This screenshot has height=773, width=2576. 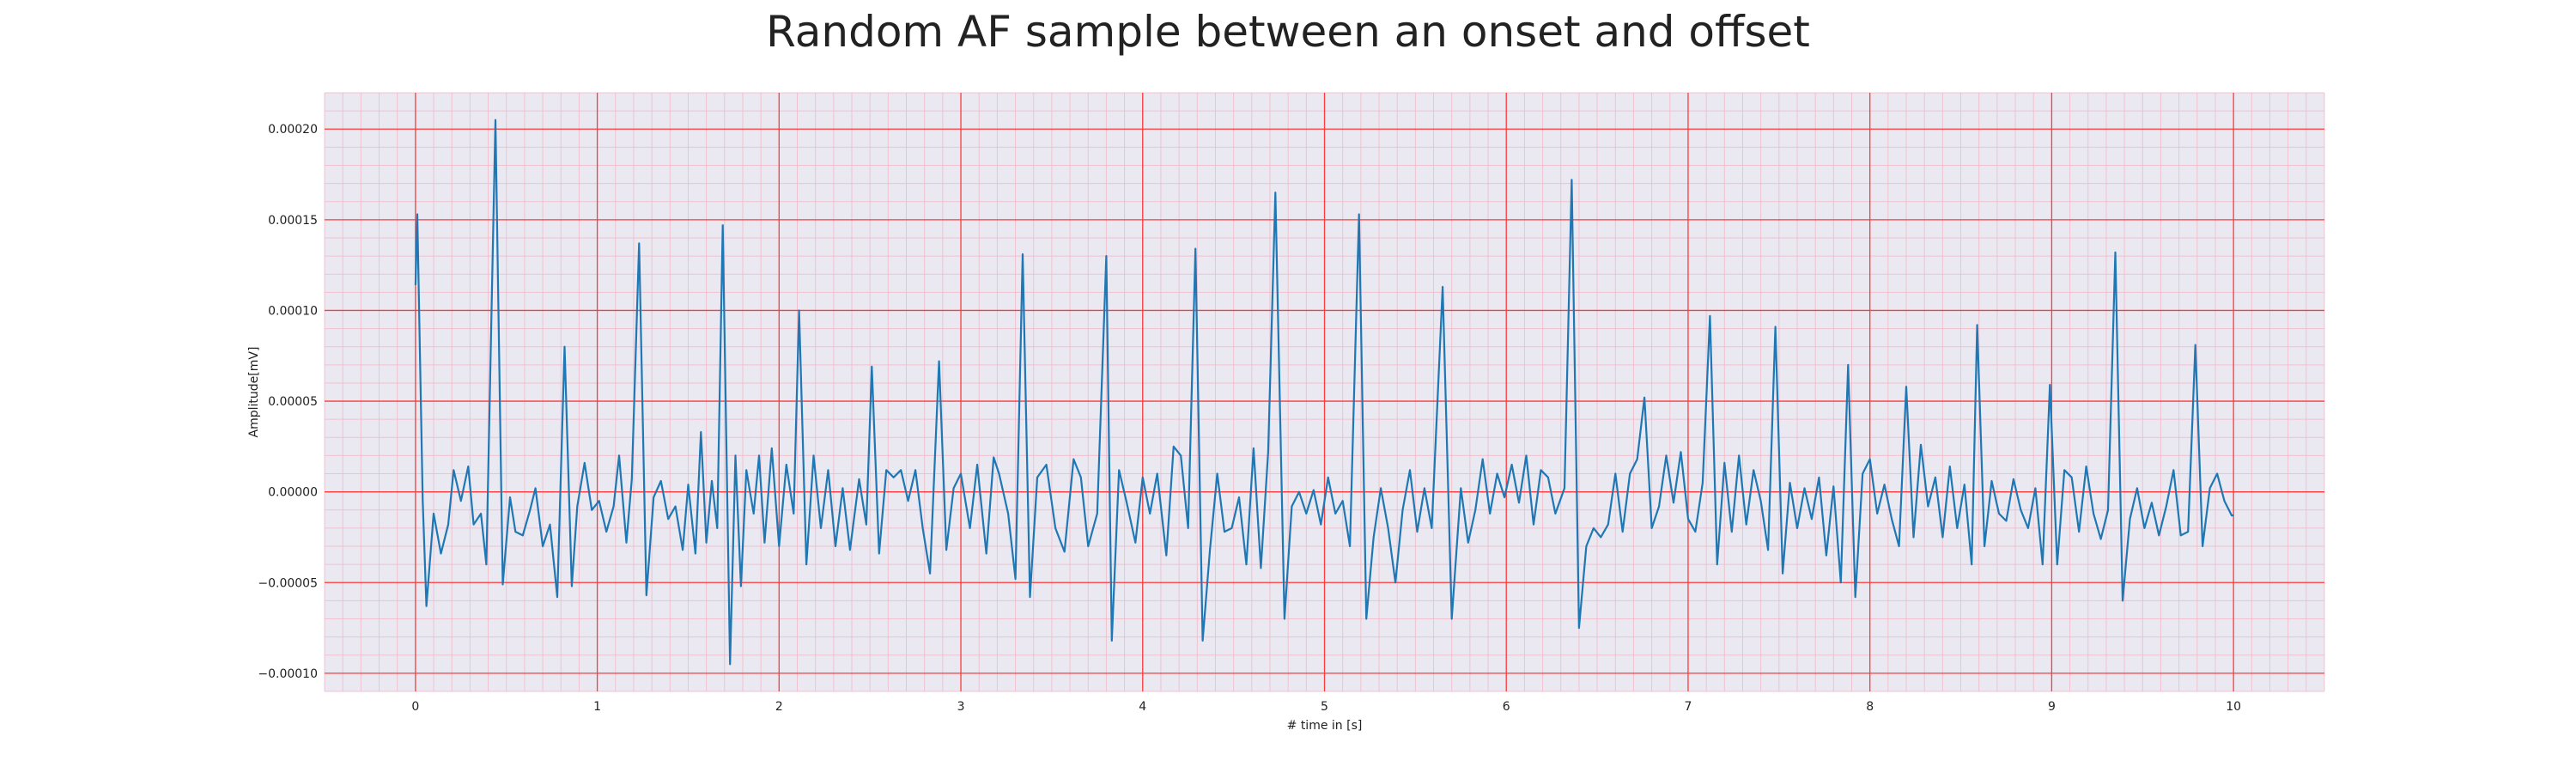 I want to click on x-tick-label: 5, so click(x=1324, y=707).